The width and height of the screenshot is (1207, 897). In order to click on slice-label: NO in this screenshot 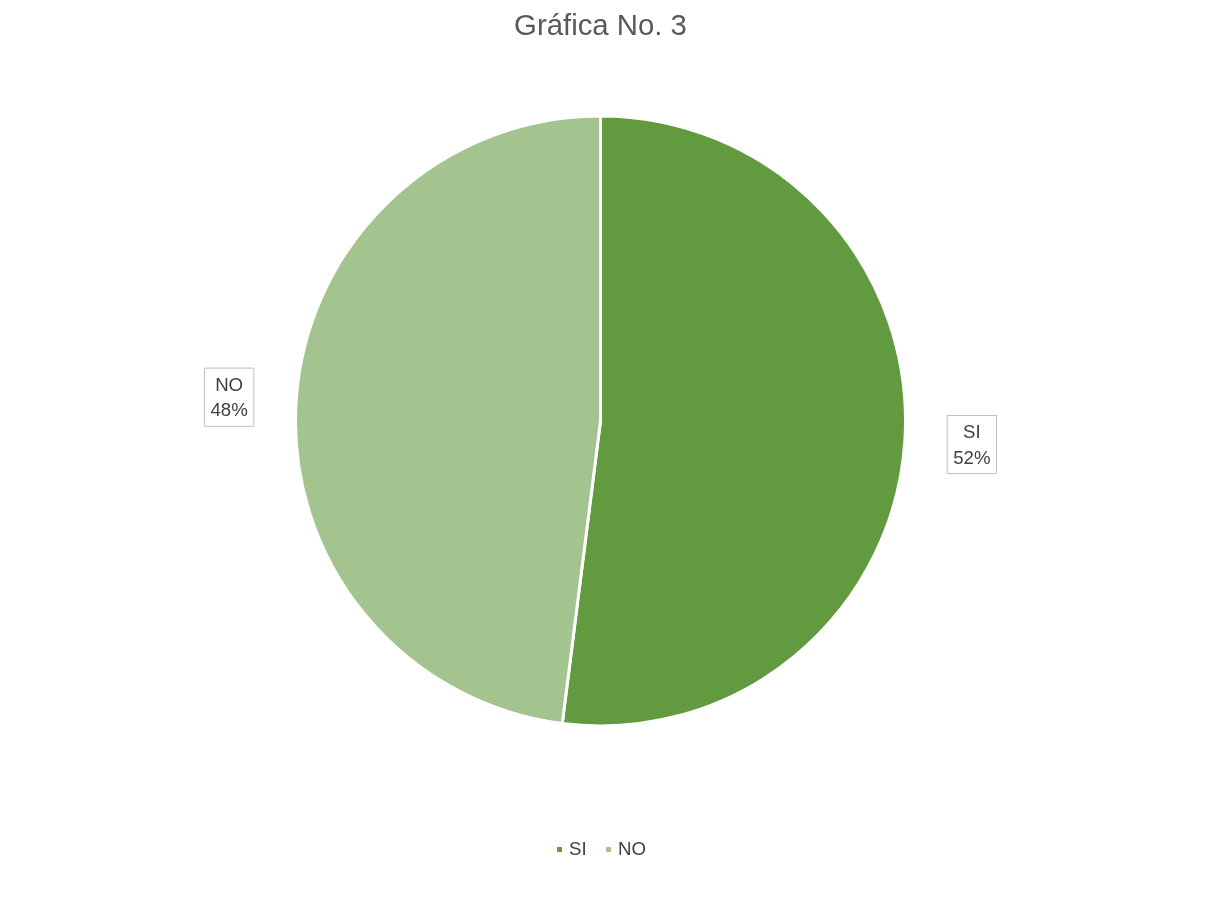, I will do `click(229, 385)`.